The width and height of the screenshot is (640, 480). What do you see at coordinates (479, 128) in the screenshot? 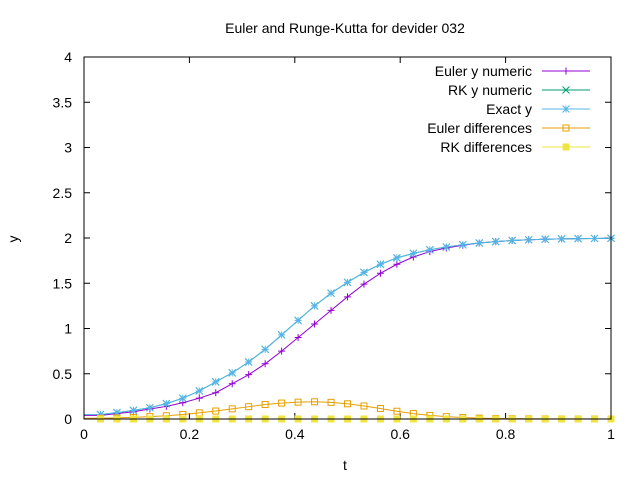
I see `legend-label: Euler differences` at bounding box center [479, 128].